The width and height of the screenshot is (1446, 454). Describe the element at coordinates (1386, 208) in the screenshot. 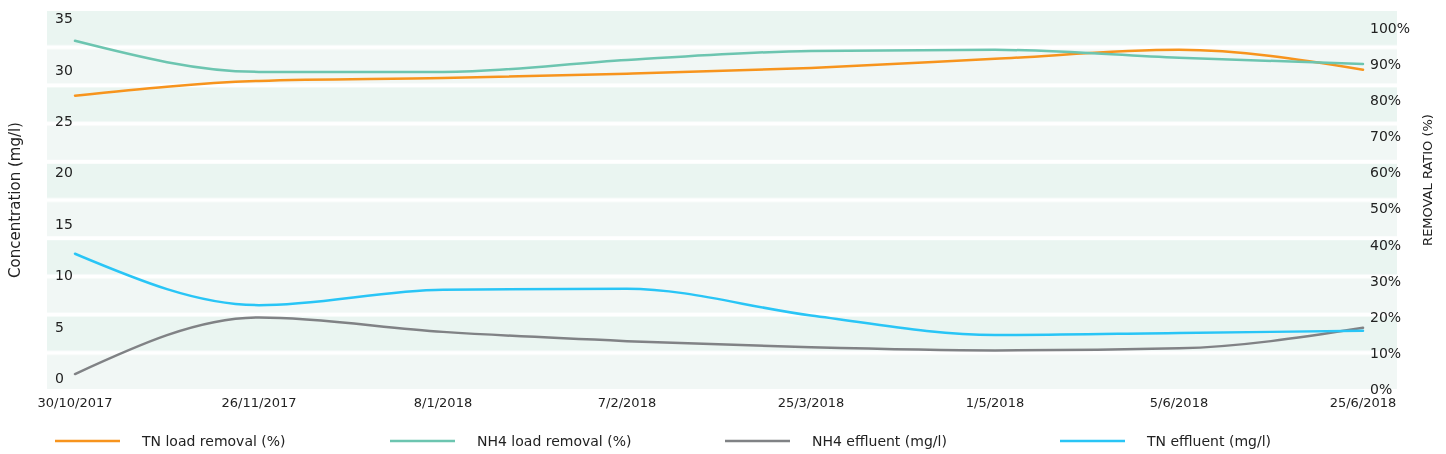

I see `y2-tick-label: 50%` at that location.